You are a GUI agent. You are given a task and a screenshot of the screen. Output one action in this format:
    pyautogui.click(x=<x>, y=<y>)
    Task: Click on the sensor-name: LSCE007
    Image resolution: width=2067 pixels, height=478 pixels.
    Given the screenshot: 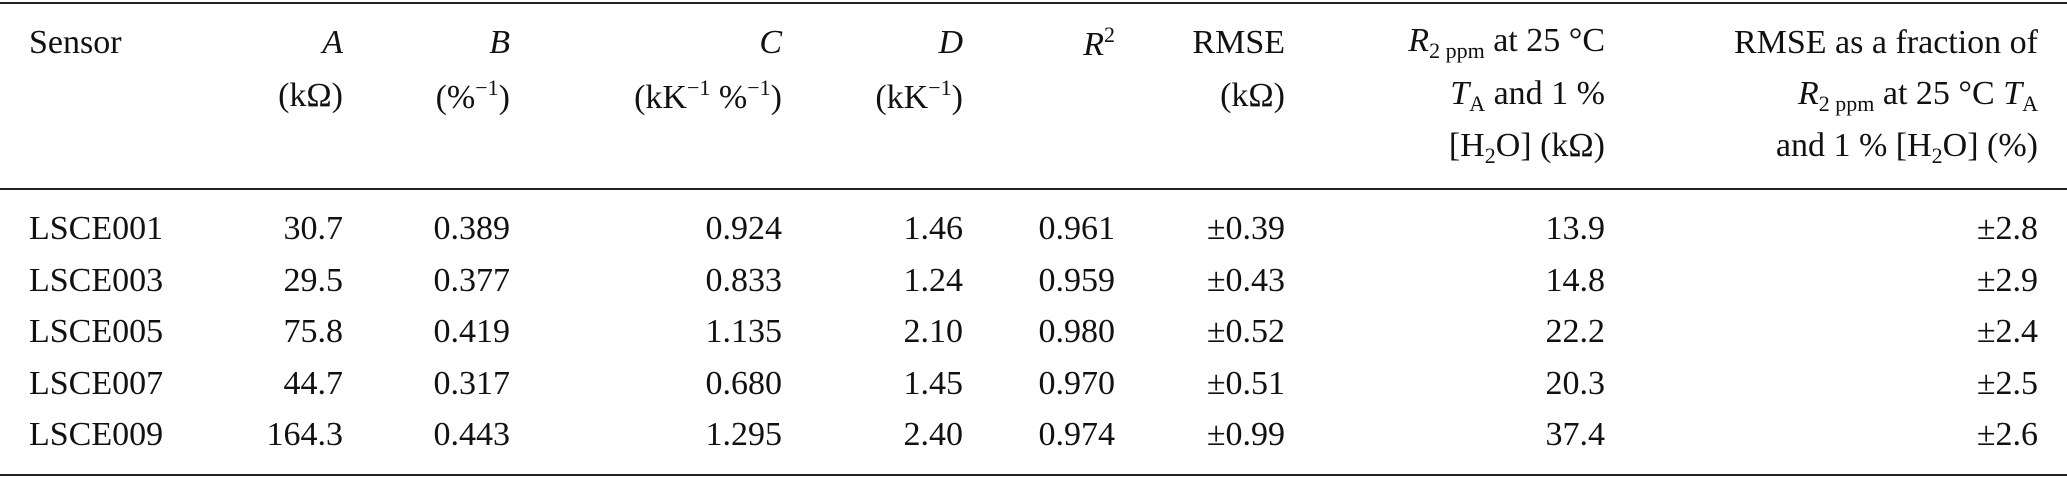 What is the action you would take?
    pyautogui.click(x=96, y=383)
    